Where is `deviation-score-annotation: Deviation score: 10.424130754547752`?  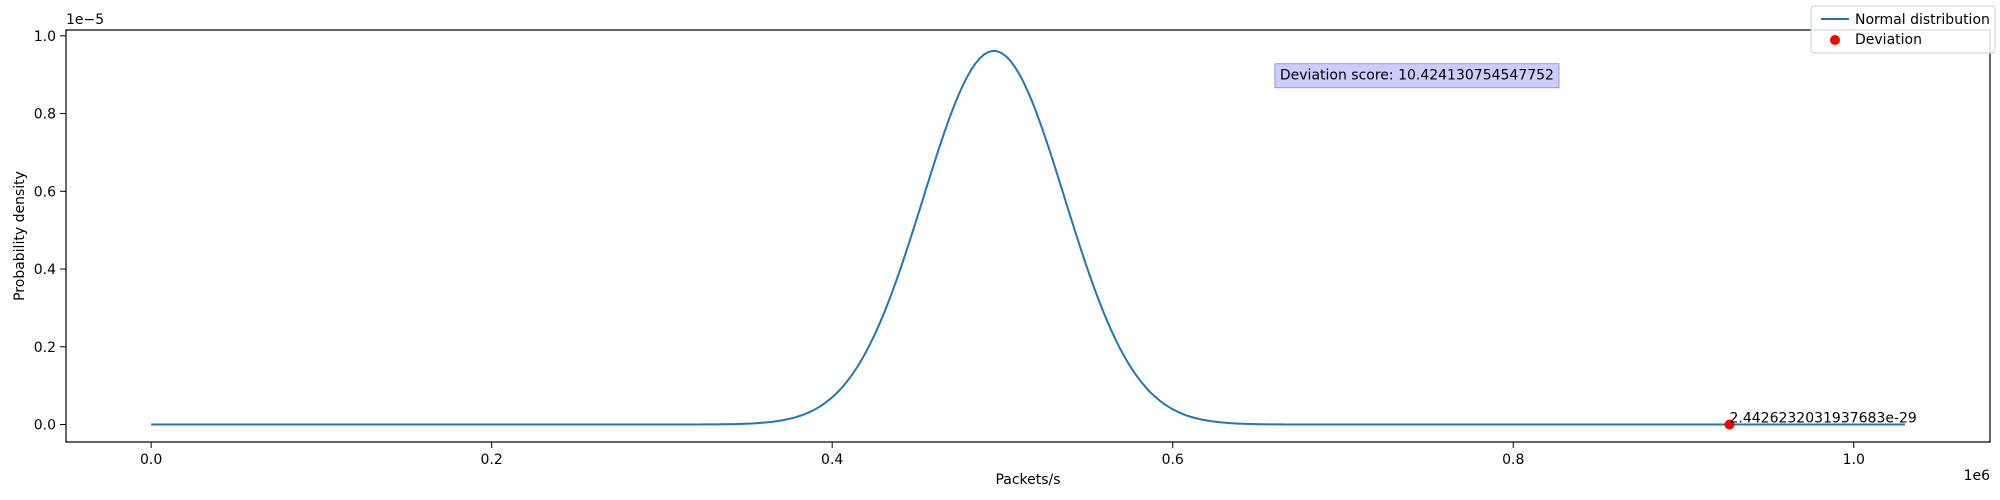
deviation-score-annotation: Deviation score: 10.424130754547752 is located at coordinates (1417, 76).